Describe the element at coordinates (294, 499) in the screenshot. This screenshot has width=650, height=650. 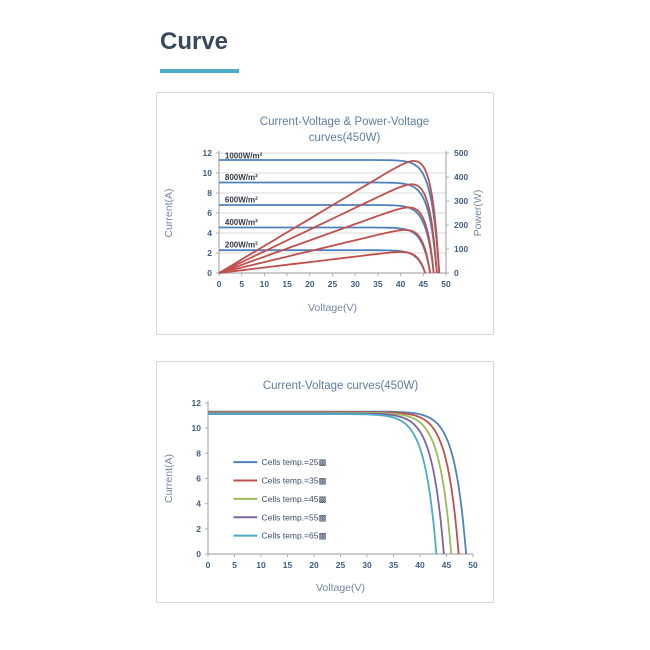
I see `legend-label: Cells temp.=45▩` at that location.